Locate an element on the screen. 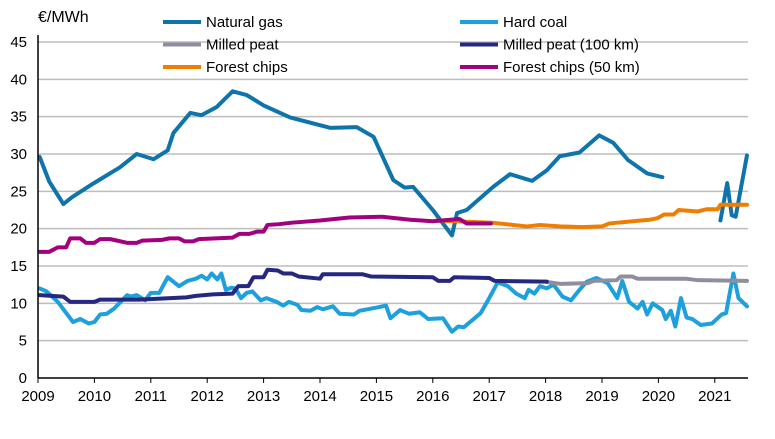 Image resolution: width=775 pixels, height=439 pixels. x-tick-label: 2017 is located at coordinates (489, 396).